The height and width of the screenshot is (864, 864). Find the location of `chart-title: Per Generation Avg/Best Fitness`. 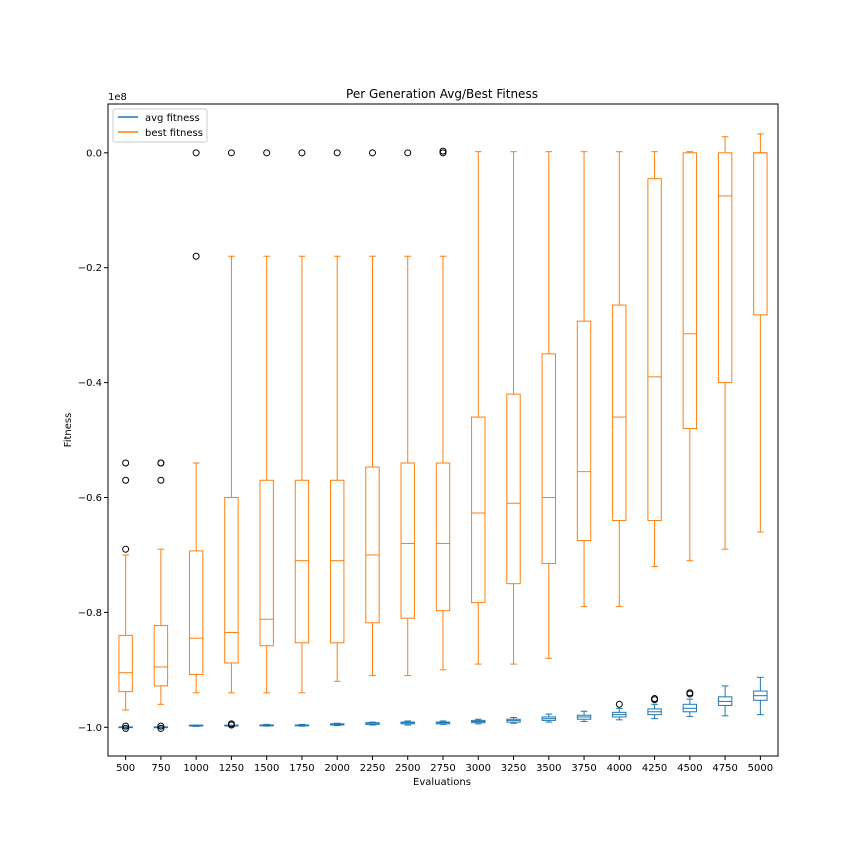

chart-title: Per Generation Avg/Best Fitness is located at coordinates (442, 94).